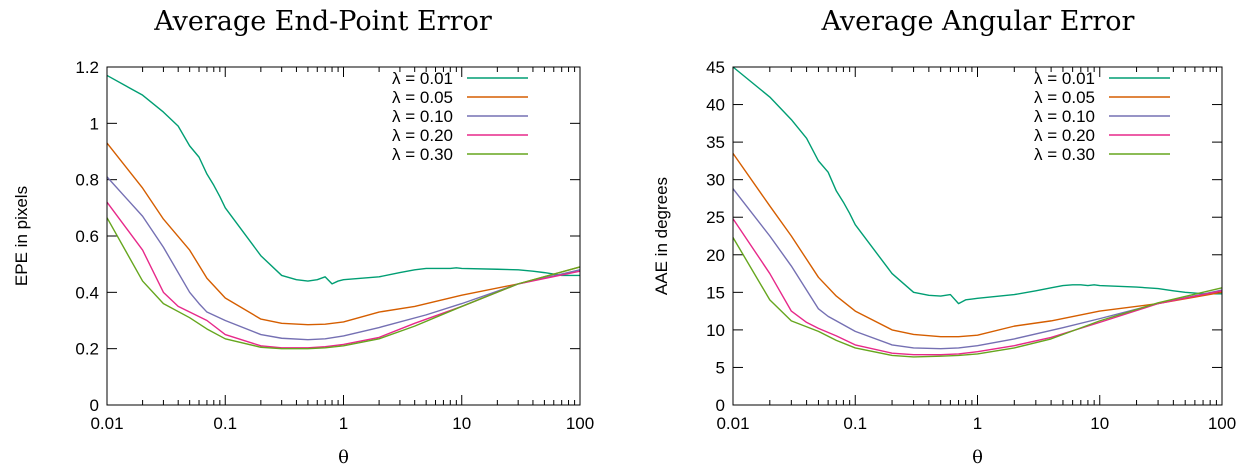 The image size is (1255, 471). I want to click on aae-y-tick-label: 15, so click(715, 292).